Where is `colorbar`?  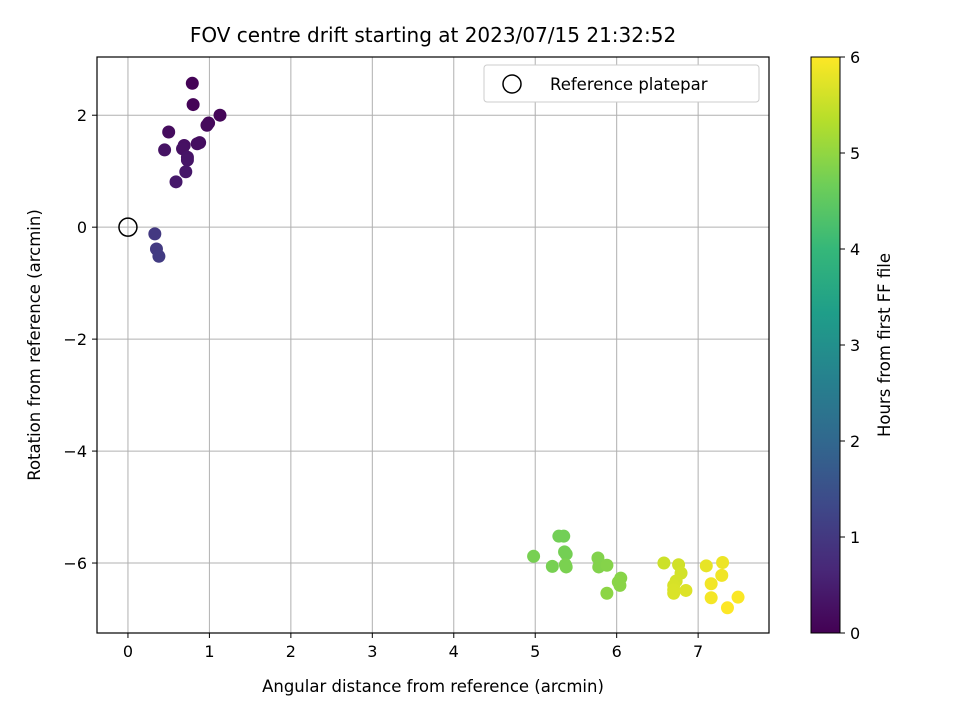 colorbar is located at coordinates (825, 345).